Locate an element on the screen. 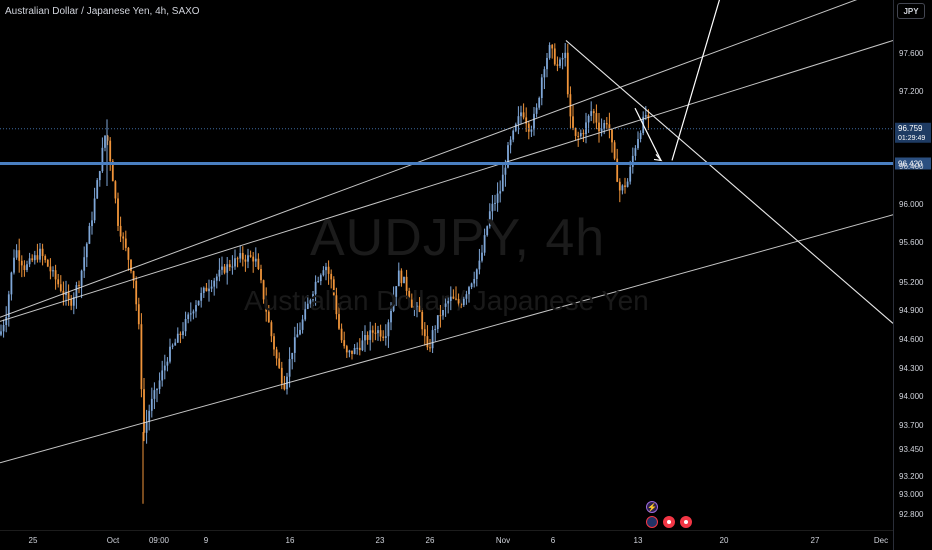 The image size is (932, 550). price-tick-label: 93.200 is located at coordinates (911, 476).